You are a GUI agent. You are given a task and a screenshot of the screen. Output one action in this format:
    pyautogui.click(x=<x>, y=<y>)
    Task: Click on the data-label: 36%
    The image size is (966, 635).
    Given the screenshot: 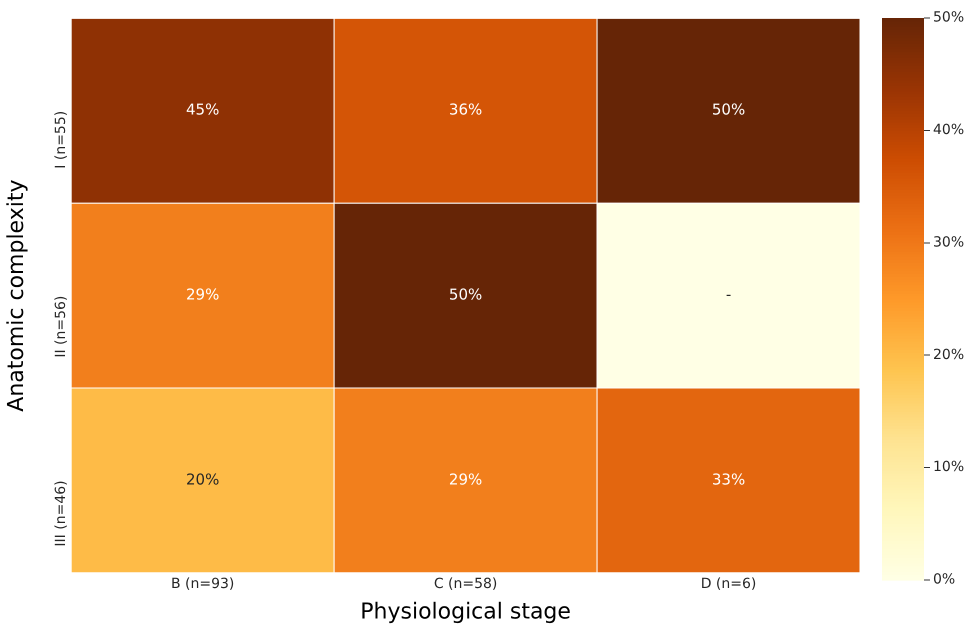 What is the action you would take?
    pyautogui.click(x=465, y=109)
    